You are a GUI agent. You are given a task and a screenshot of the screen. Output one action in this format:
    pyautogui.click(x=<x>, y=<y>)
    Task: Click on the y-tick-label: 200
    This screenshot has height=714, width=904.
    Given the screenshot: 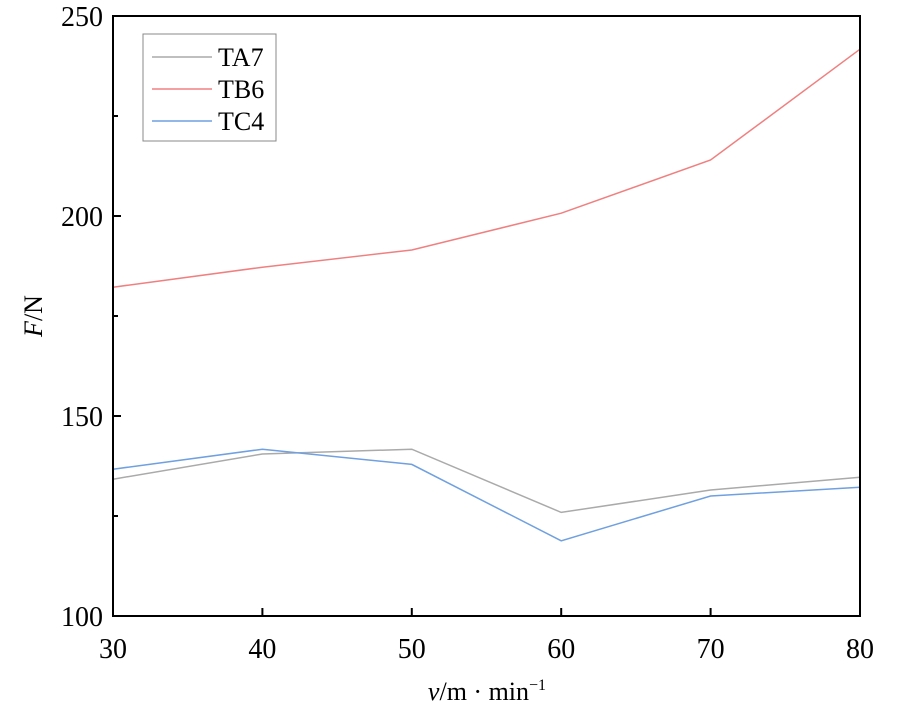 What is the action you would take?
    pyautogui.click(x=82, y=217)
    